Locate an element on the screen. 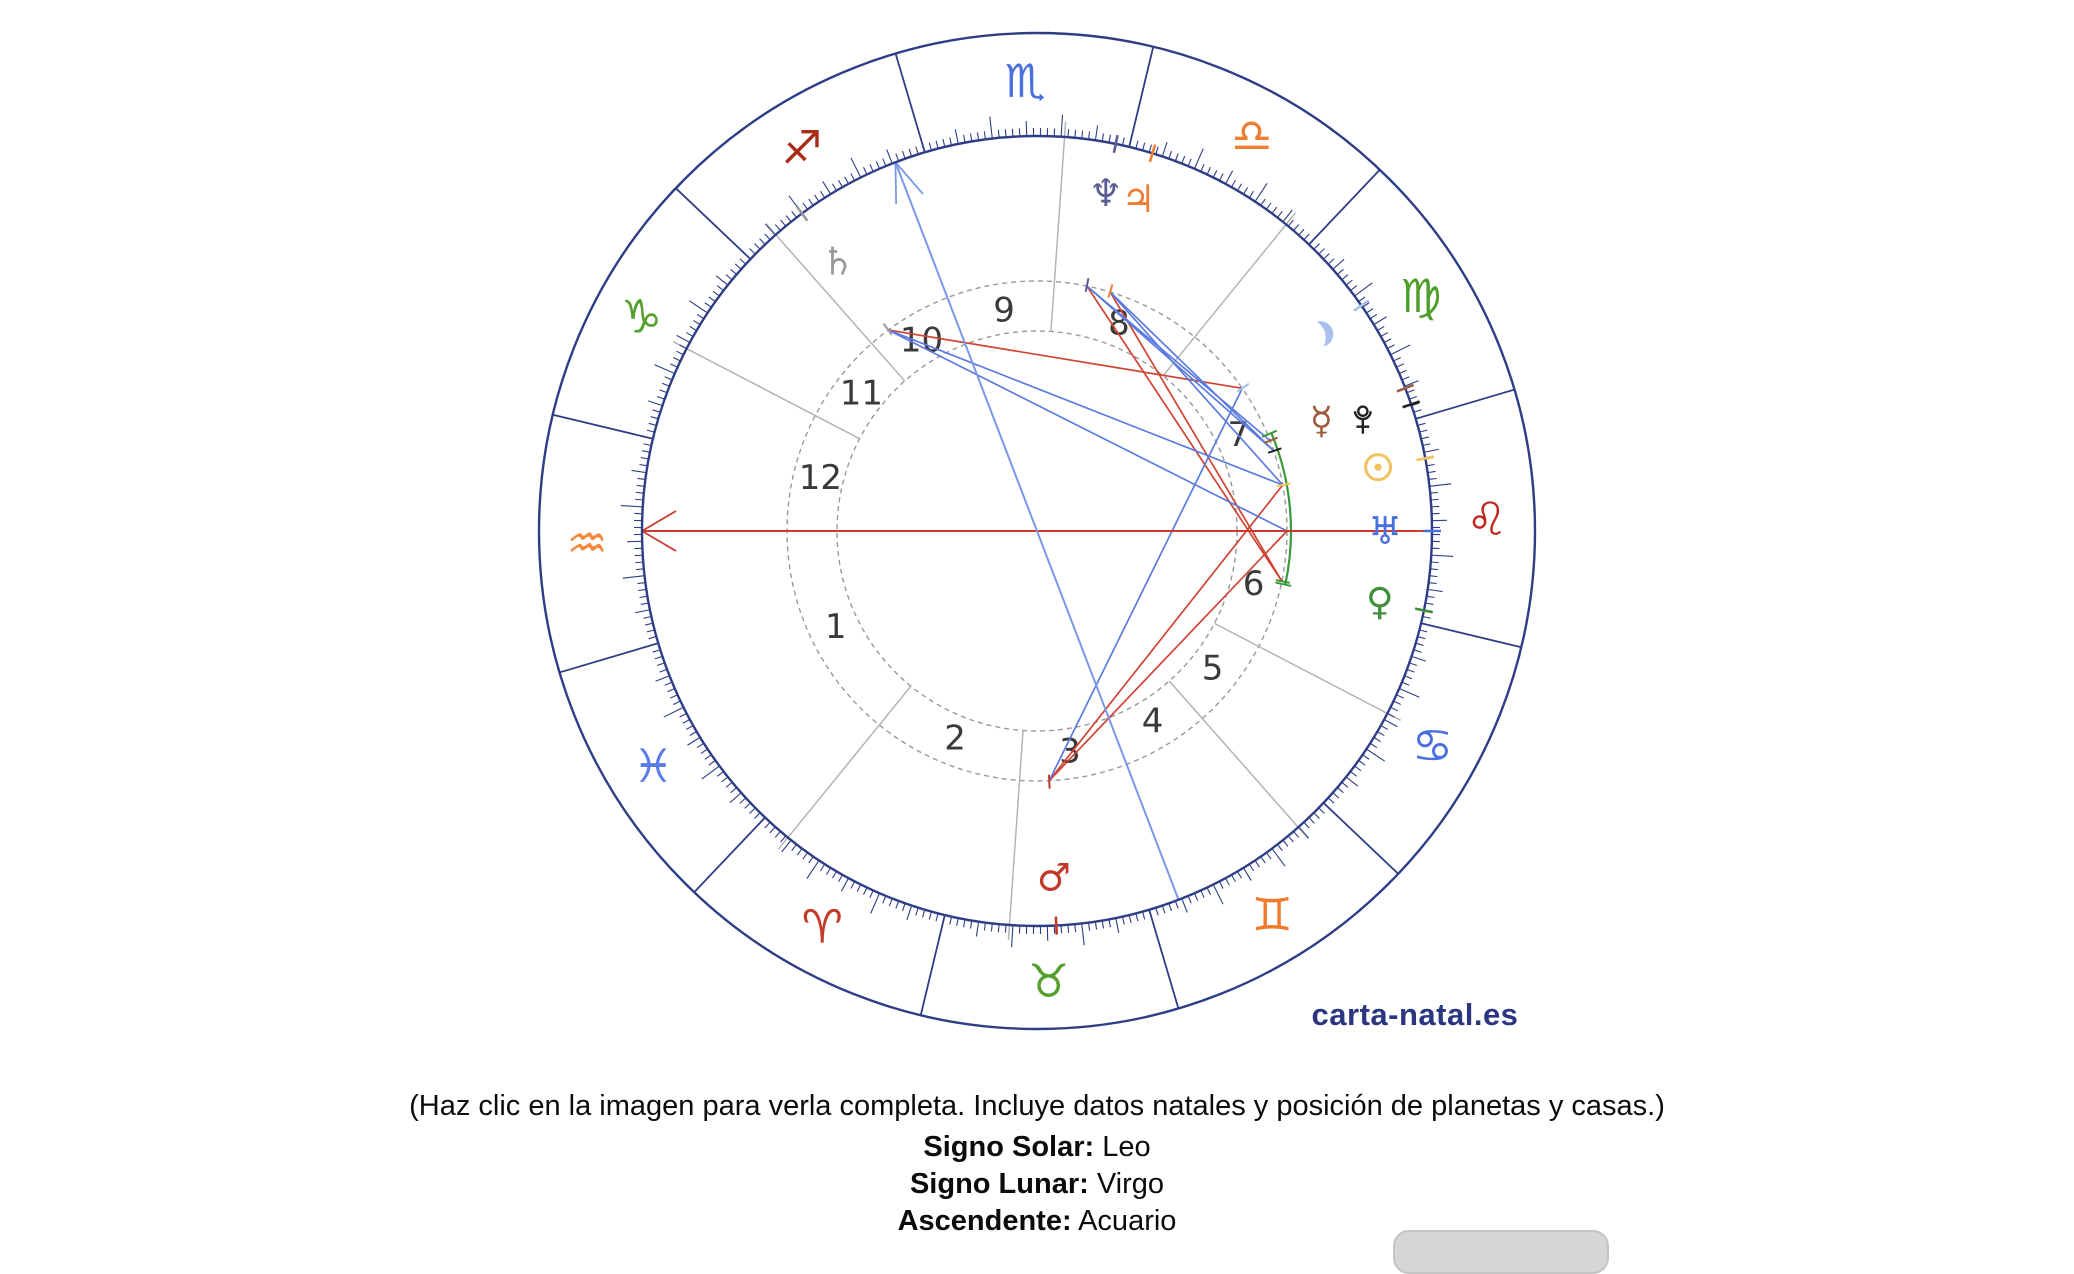 Image resolution: width=2074 pixels, height=1274 pixels. aspect-square-mars-sun is located at coordinates (1166, 633).